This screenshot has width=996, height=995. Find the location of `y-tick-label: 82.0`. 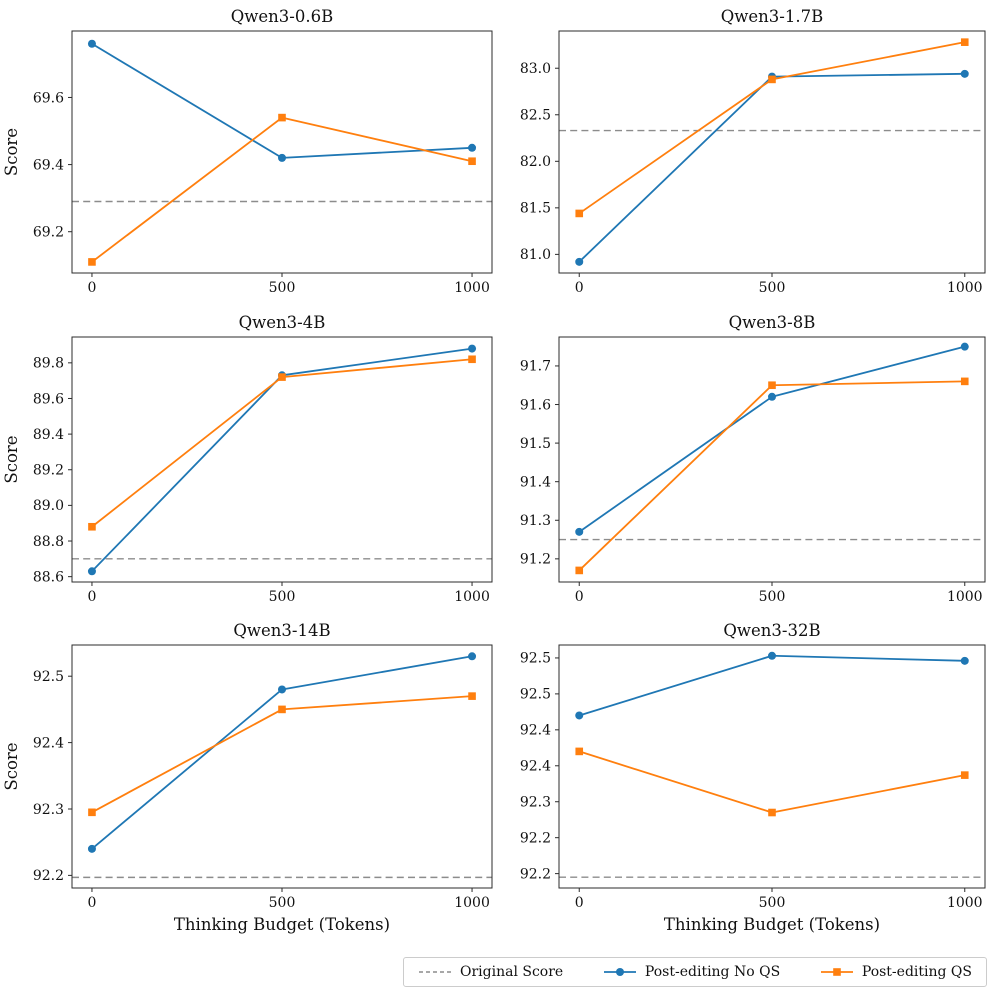

y-tick-label: 82.0 is located at coordinates (535, 162).